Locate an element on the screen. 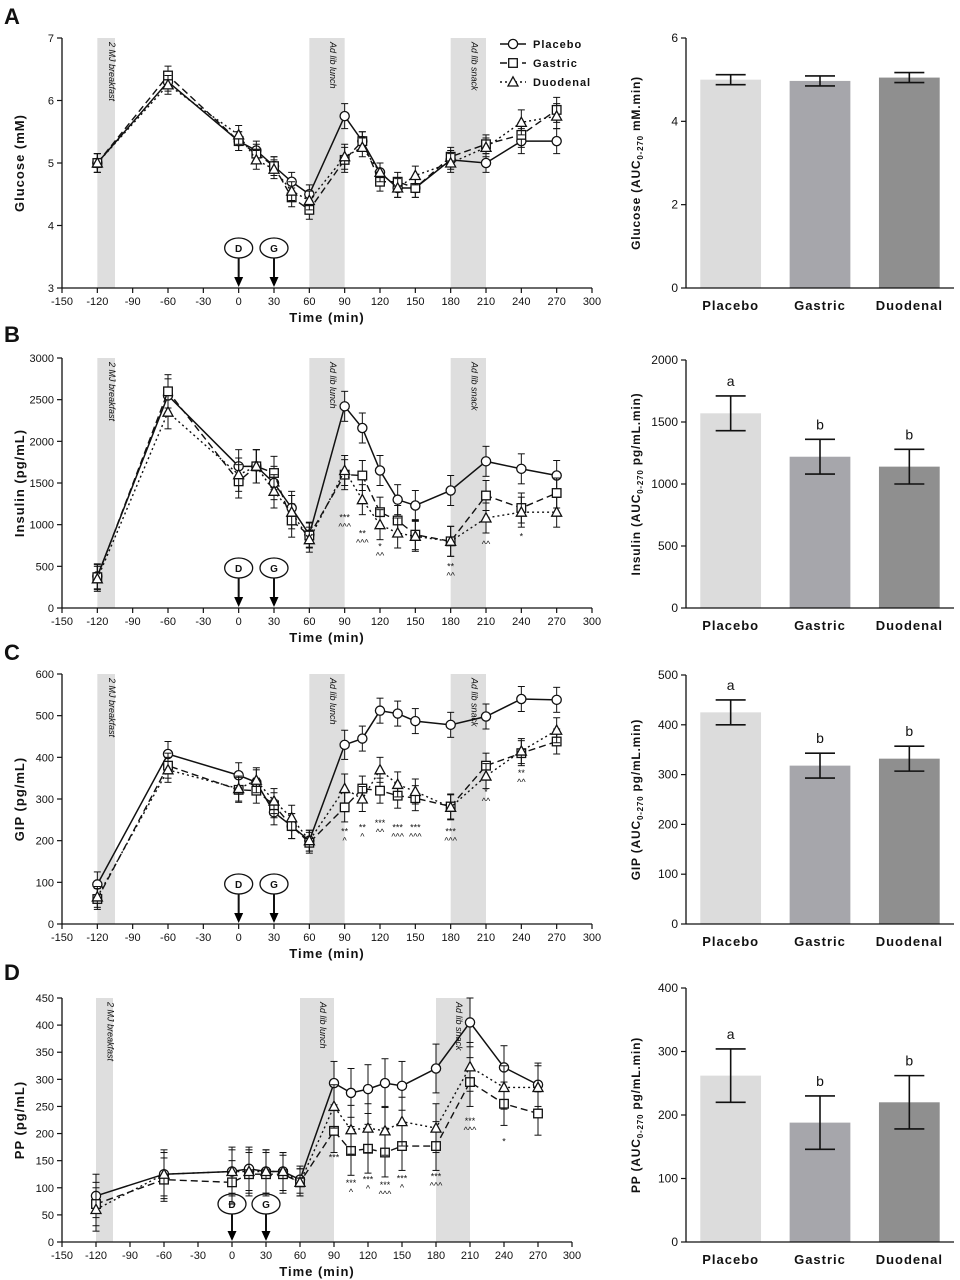 The width and height of the screenshot is (960, 1280). significance-mark: * is located at coordinates (486, 792).